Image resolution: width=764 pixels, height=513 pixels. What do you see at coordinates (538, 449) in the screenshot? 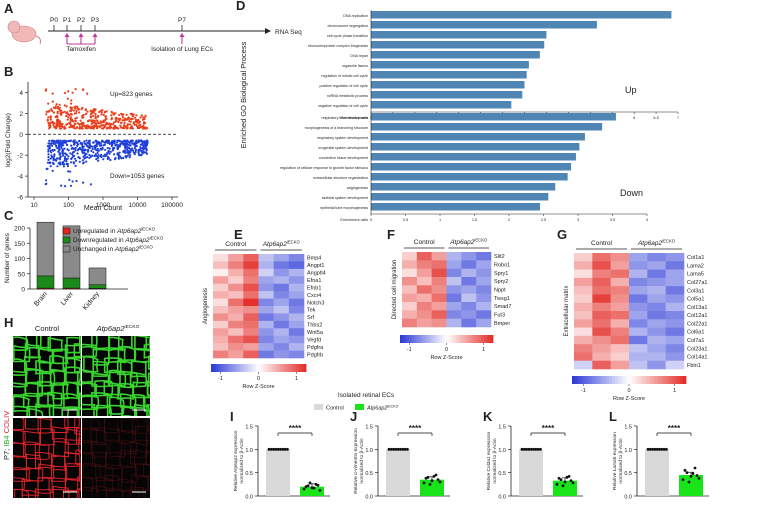
I see `data-point` at bounding box center [538, 449].